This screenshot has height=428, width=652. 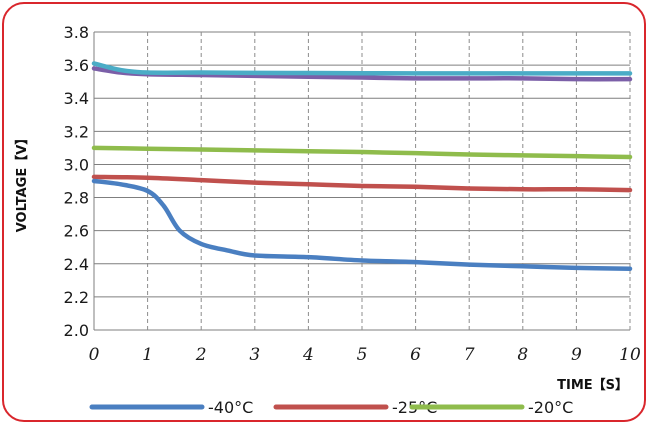 What do you see at coordinates (308, 355) in the screenshot?
I see `x-tick-label: 4` at bounding box center [308, 355].